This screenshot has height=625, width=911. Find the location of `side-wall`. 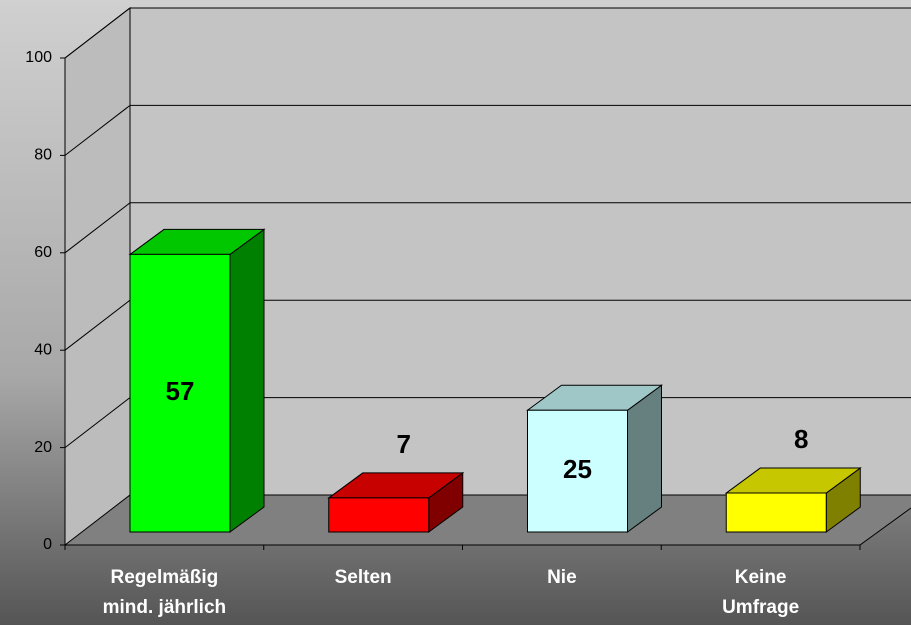

side-wall is located at coordinates (97, 276).